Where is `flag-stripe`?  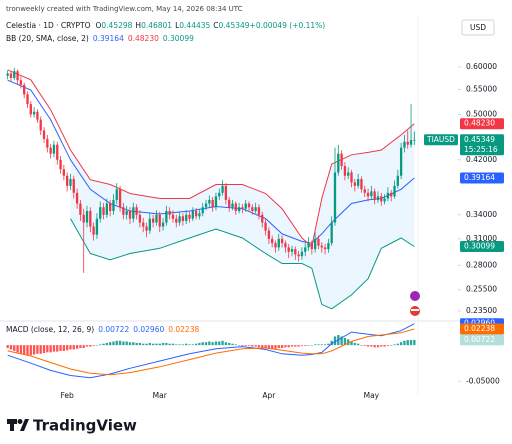
flag-stripe is located at coordinates (415, 310).